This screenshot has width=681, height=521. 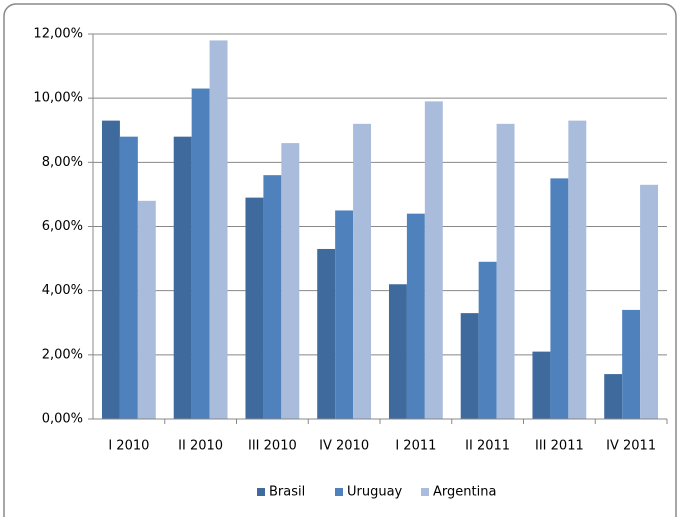 What do you see at coordinates (62, 162) in the screenshot?
I see `y-tick-label: 8,00%` at bounding box center [62, 162].